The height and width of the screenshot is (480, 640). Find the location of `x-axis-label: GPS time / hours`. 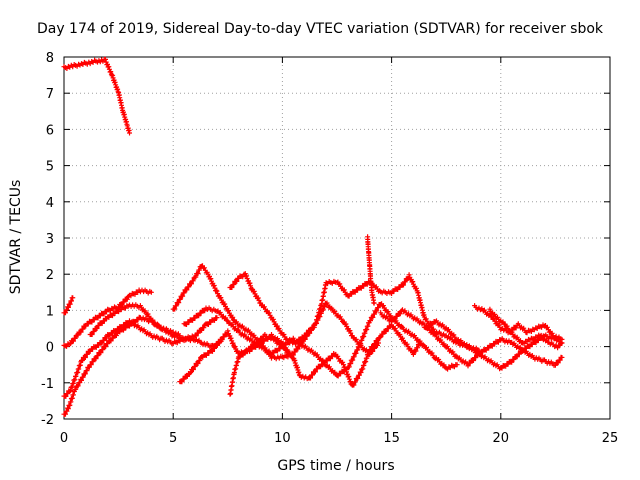

x-axis-label: GPS time / hours is located at coordinates (335, 466).